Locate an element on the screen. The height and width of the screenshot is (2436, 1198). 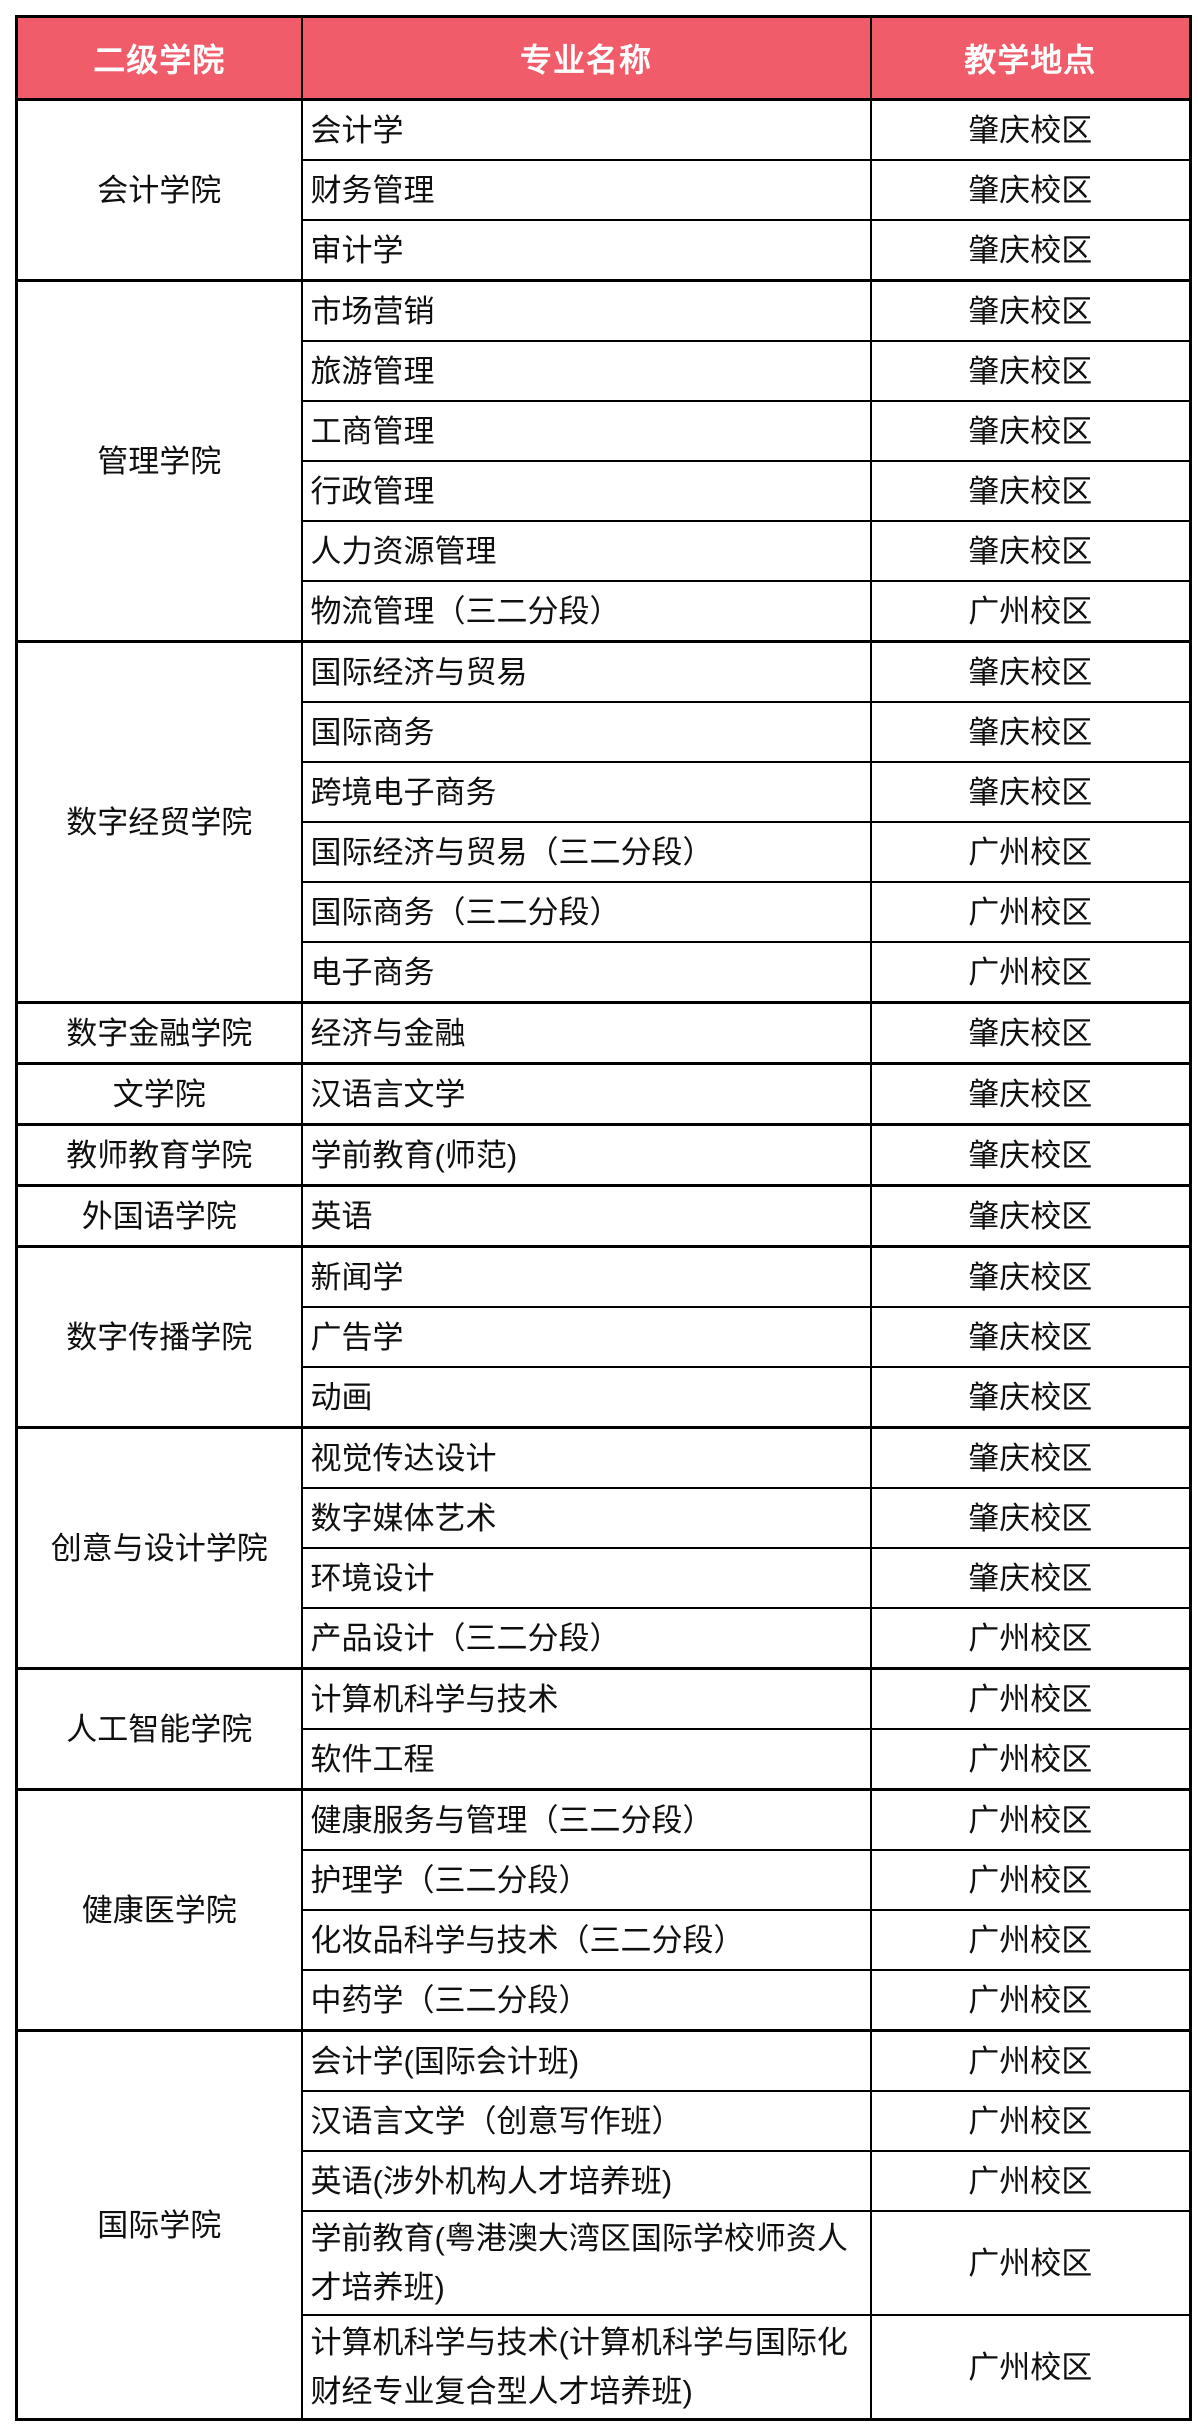
table-row: 国际商务 肇庆校区 is located at coordinates (604, 732).